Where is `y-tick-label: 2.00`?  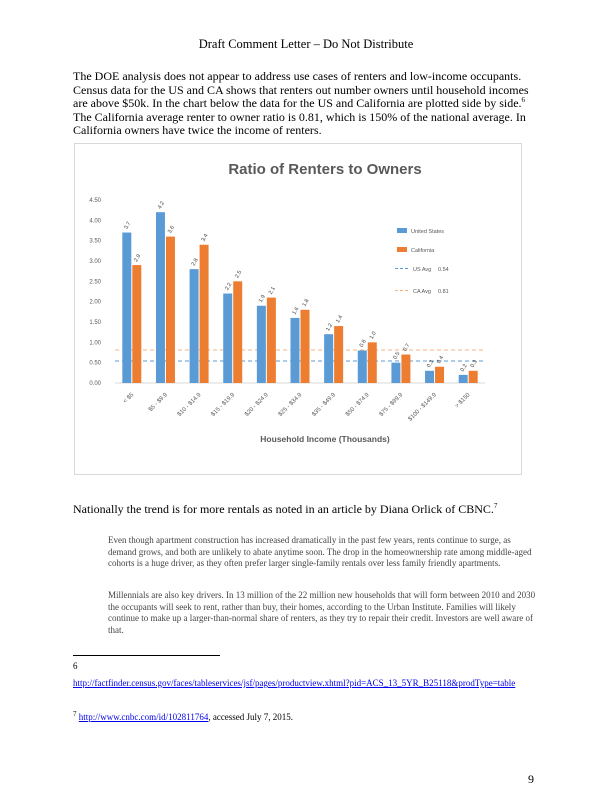 y-tick-label: 2.00 is located at coordinates (95, 303).